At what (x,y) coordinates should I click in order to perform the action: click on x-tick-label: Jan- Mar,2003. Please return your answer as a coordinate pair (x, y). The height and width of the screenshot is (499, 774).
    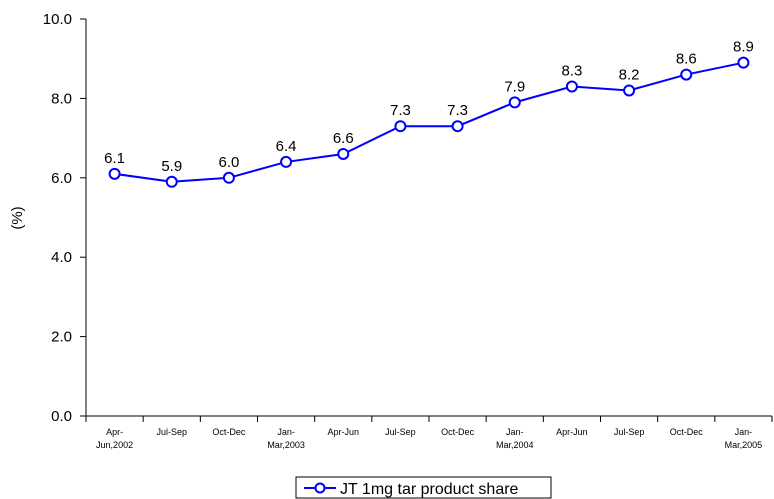
    Looking at the image, I should click on (286, 438).